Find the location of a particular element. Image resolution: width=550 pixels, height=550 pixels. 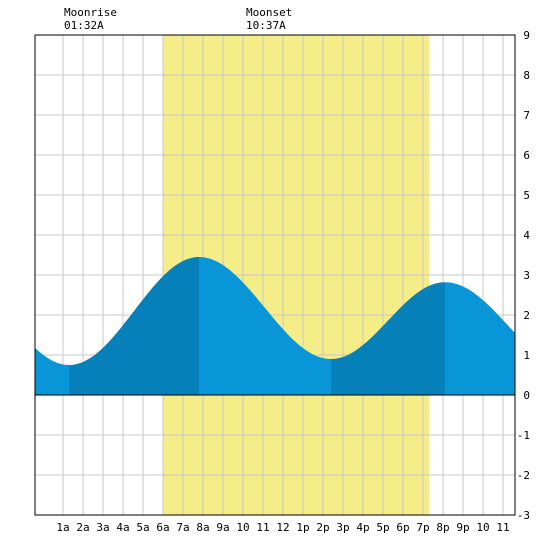

x-tick-label: 4p is located at coordinates (362, 527).